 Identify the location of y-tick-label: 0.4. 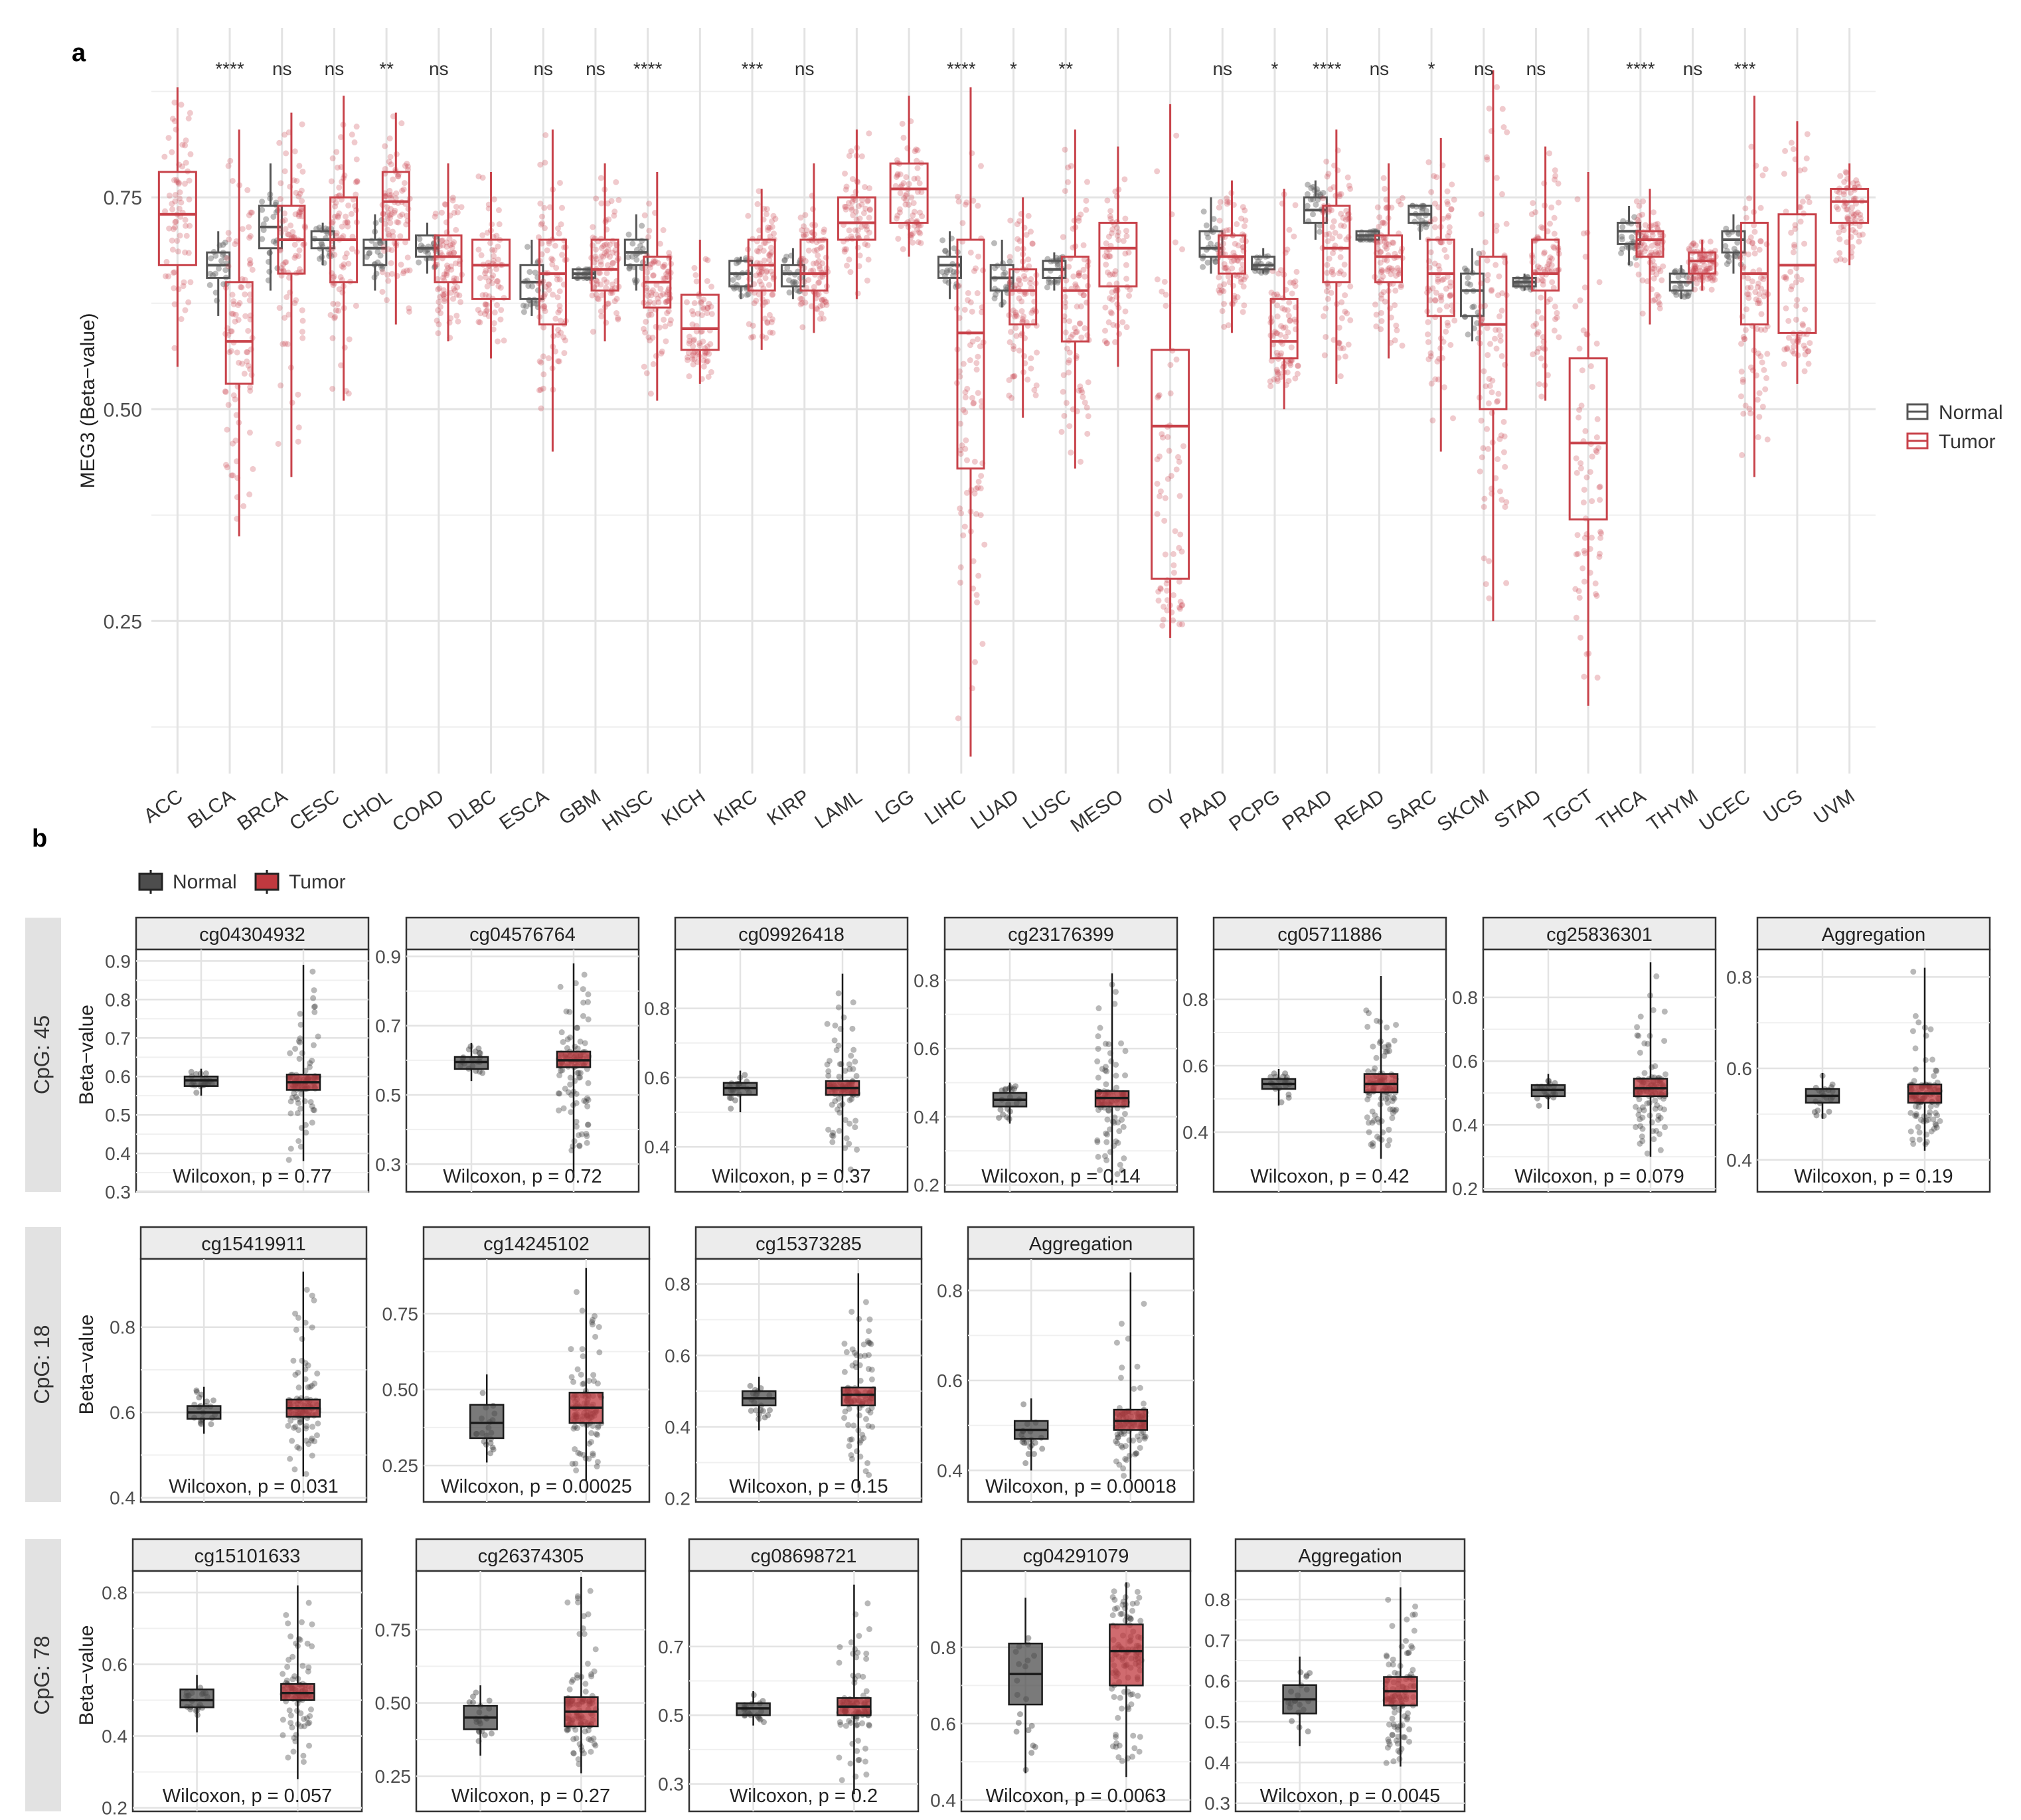
(118, 1153).